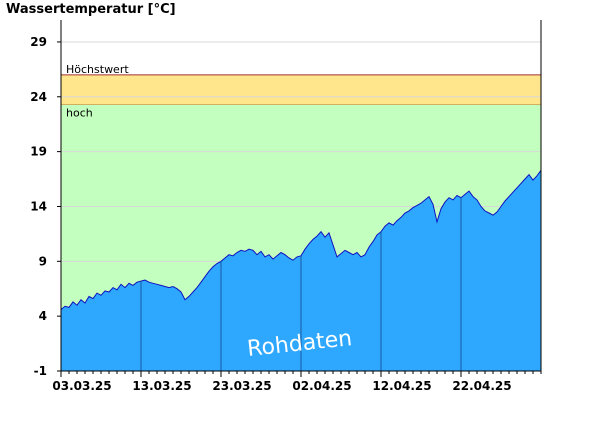 Image resolution: width=600 pixels, height=426 pixels. Describe the element at coordinates (38, 206) in the screenshot. I see `y-tick-label: 14` at that location.